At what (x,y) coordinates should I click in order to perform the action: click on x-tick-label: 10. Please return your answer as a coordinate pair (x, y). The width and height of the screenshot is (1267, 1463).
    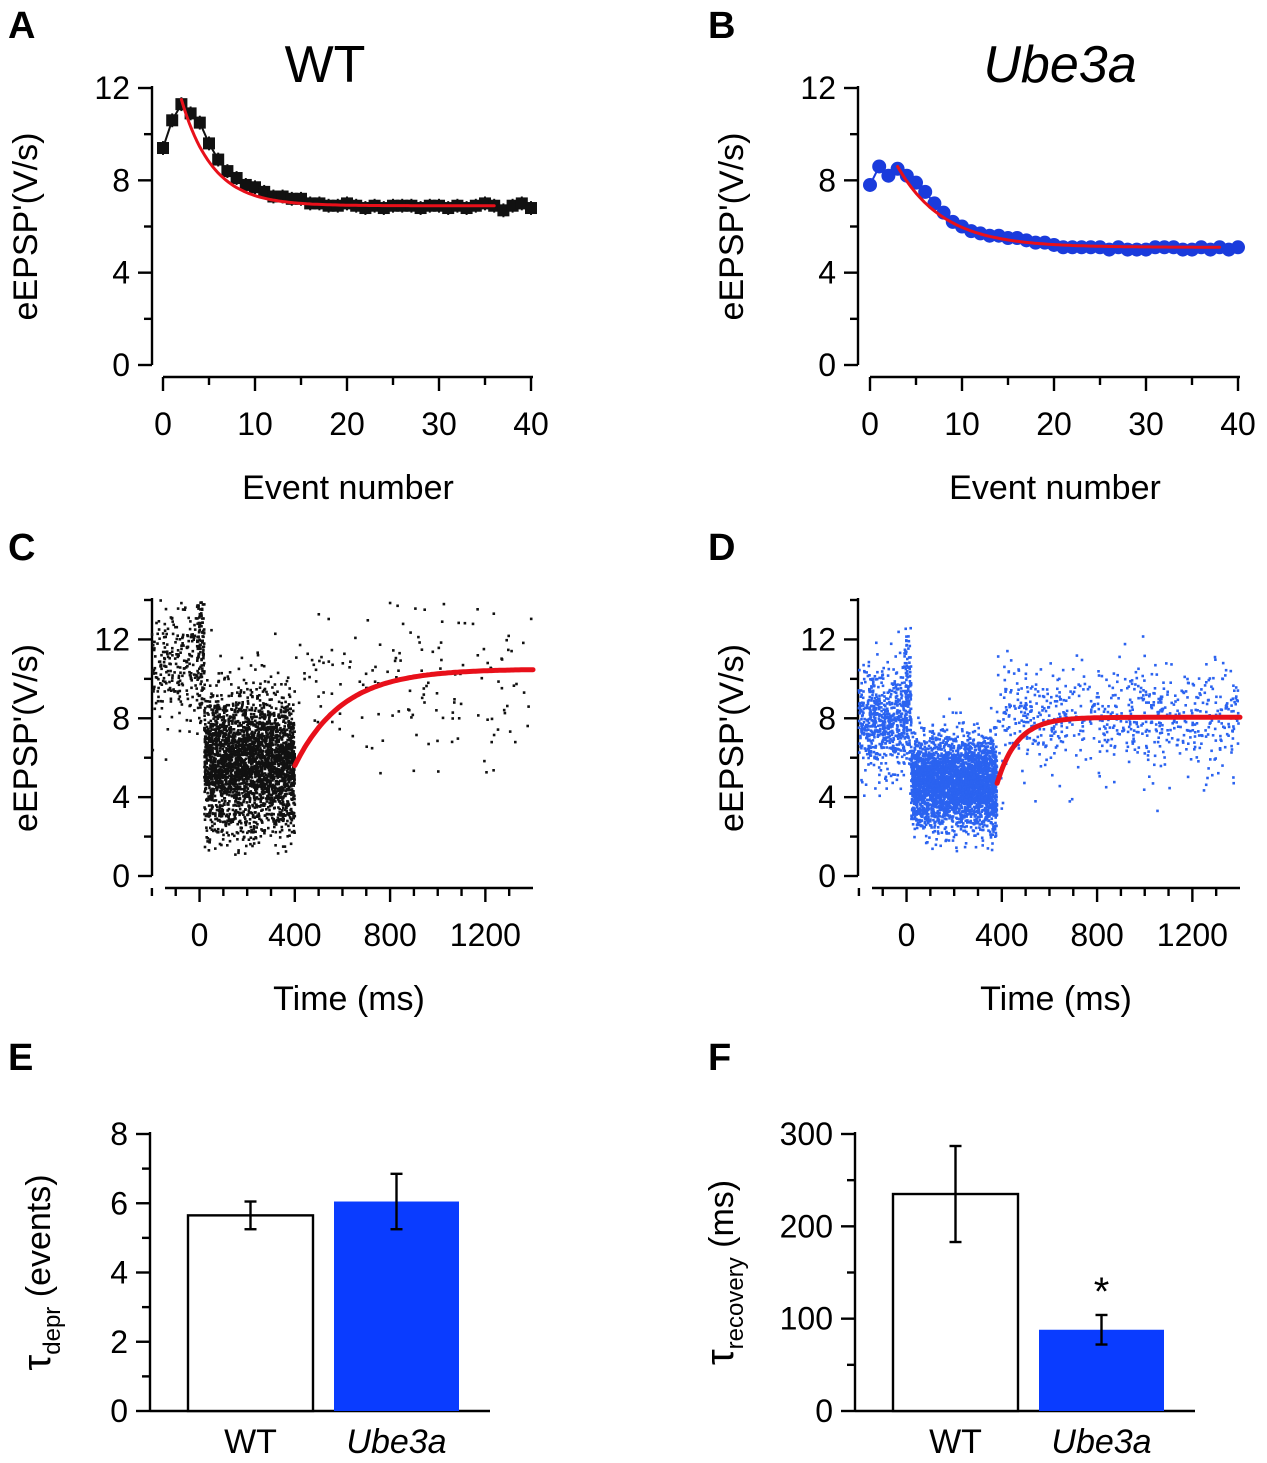
    Looking at the image, I should click on (255, 424).